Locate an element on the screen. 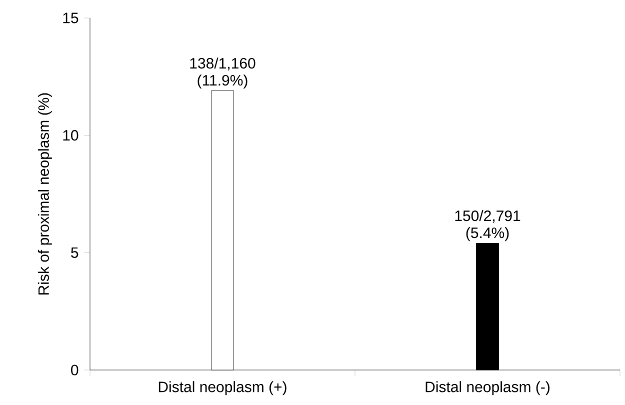  x-tick-label: Distal neoplasm (+) is located at coordinates (222, 388).